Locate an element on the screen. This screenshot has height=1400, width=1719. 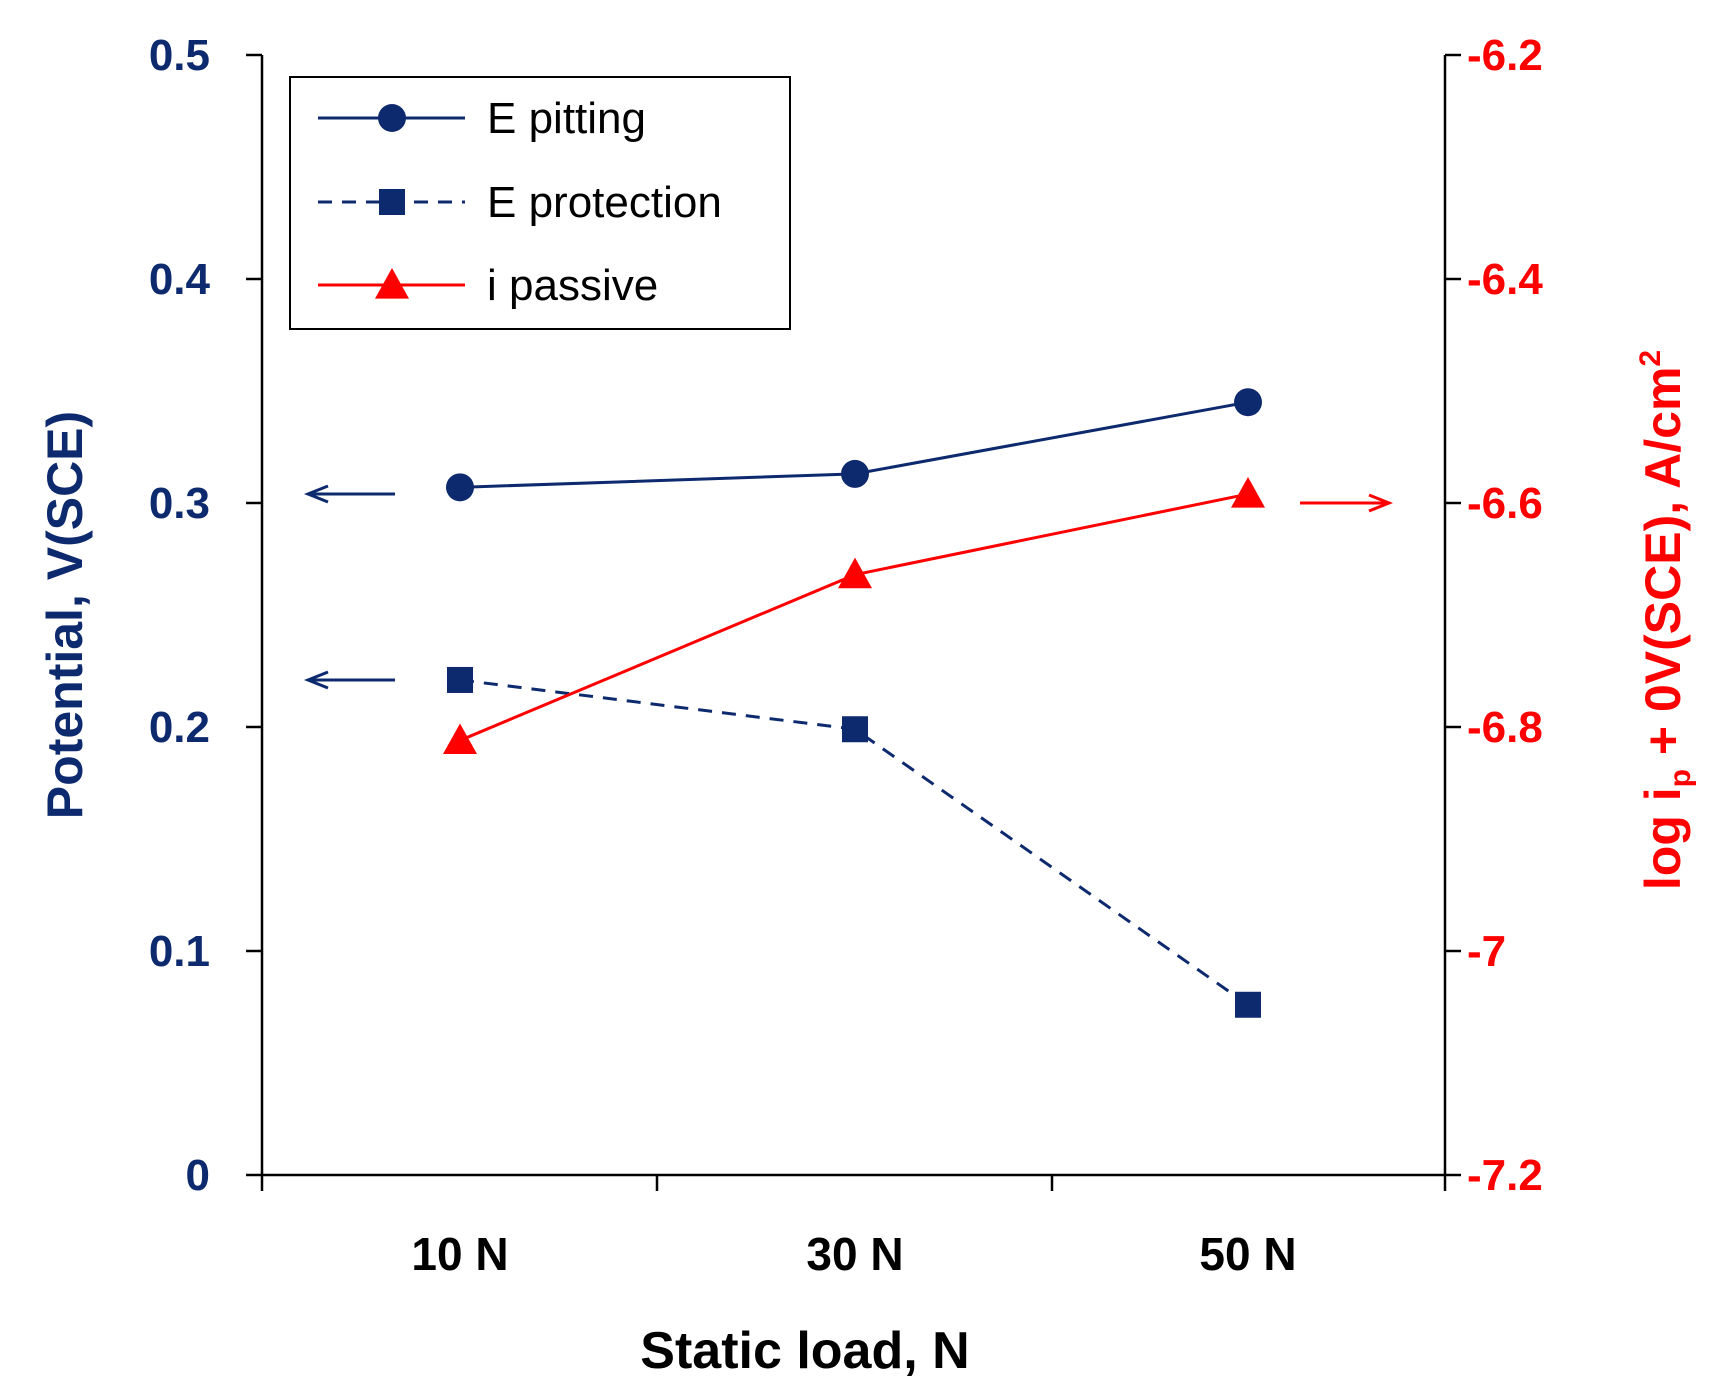
right-axis-title-prefix: log i is located at coordinates (1663, 838).